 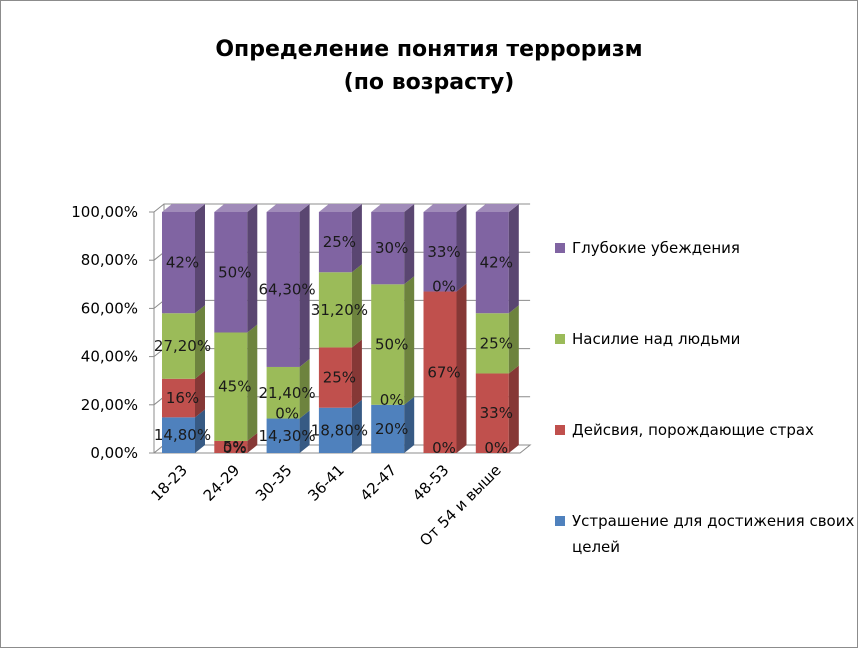 I want to click on data-label: 14,80%, so click(x=182, y=435).